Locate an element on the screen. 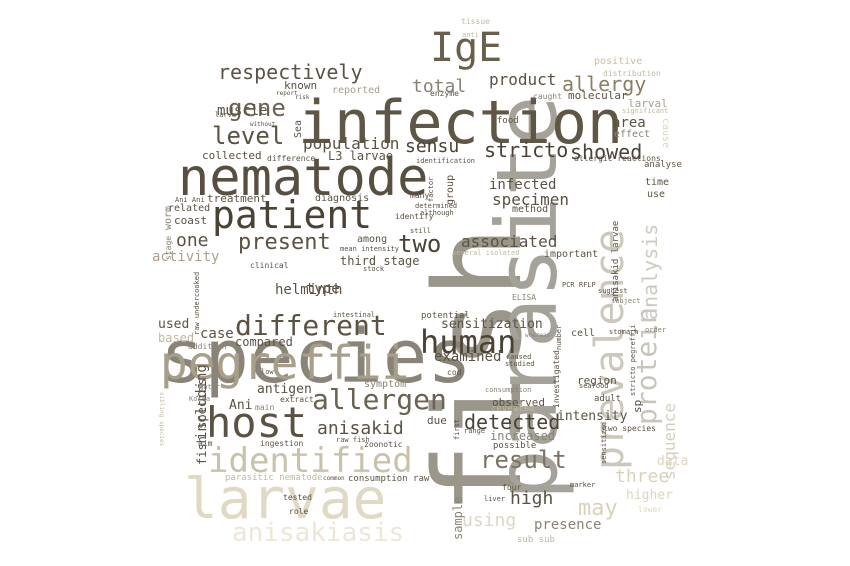  word-low: low is located at coordinates (267, 372).